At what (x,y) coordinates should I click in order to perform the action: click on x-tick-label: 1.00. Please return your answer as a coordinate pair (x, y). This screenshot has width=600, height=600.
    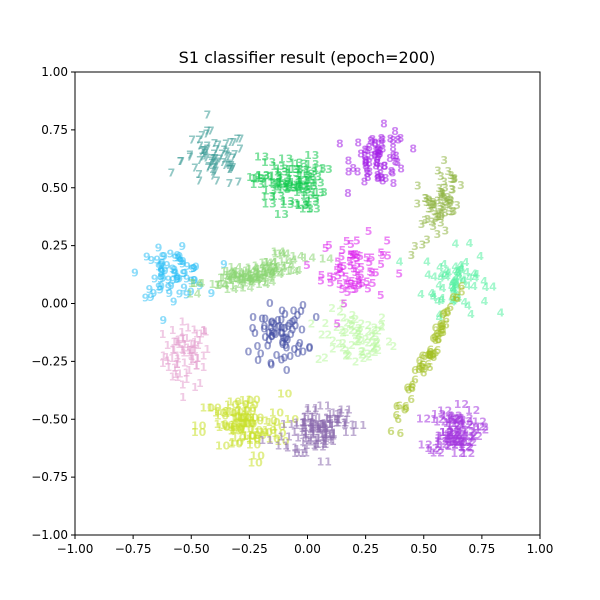
    Looking at the image, I should click on (540, 549).